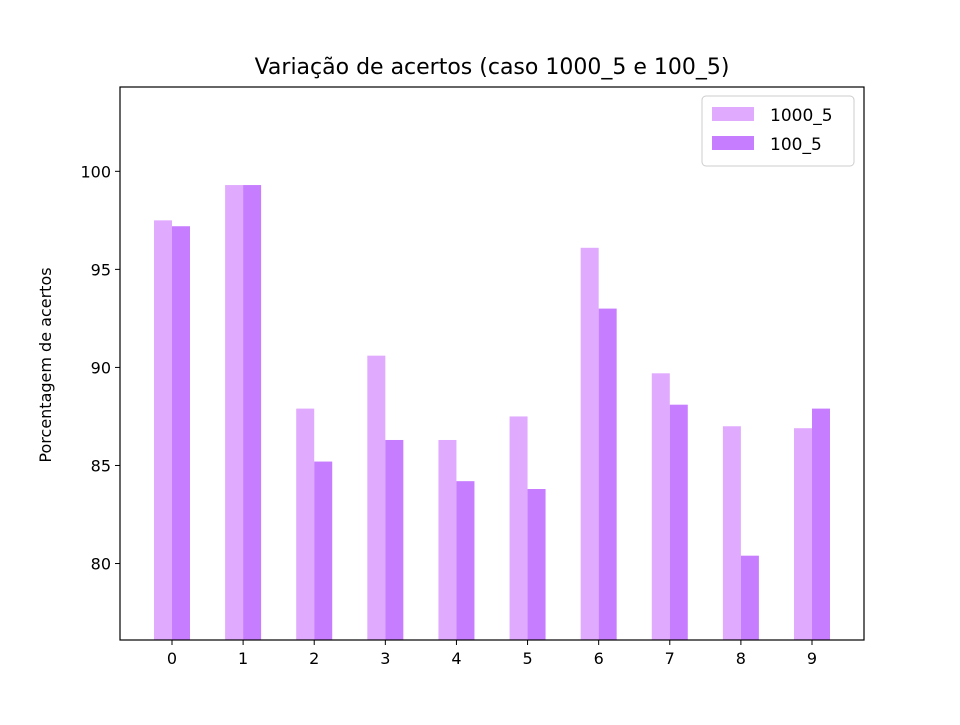  Describe the element at coordinates (243, 658) in the screenshot. I see `x-tick-label-1: 1` at that location.